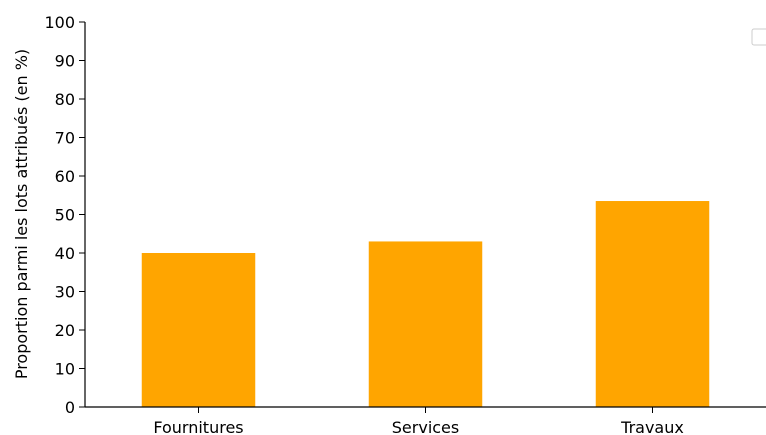  I want to click on y-tick-label: 90, so click(65, 61).